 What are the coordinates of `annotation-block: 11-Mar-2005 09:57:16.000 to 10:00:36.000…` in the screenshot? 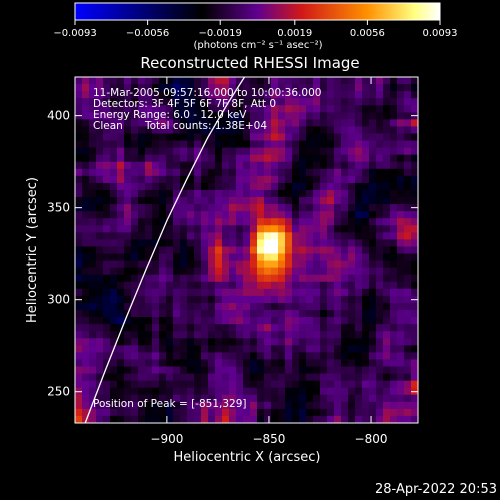 It's located at (207, 109).